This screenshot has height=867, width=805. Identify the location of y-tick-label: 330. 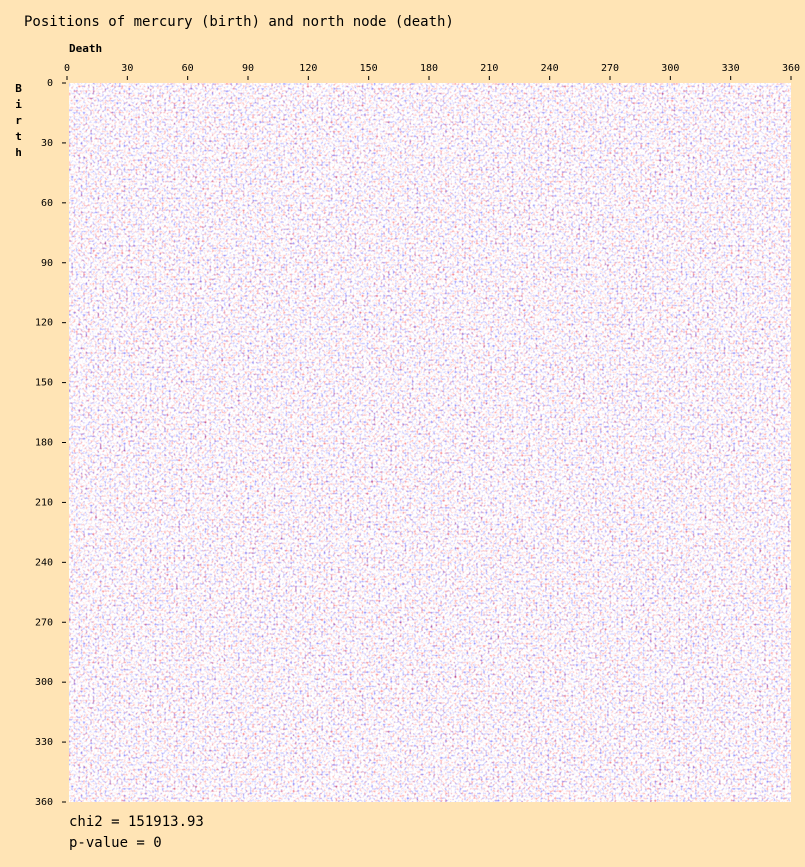
(44, 742).